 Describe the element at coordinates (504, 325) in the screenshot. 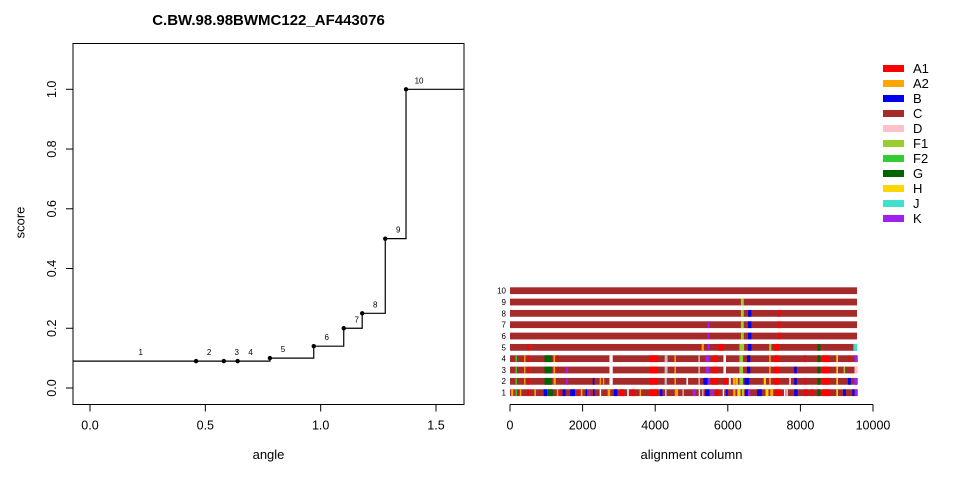

I see `bar-row-label: 7` at that location.